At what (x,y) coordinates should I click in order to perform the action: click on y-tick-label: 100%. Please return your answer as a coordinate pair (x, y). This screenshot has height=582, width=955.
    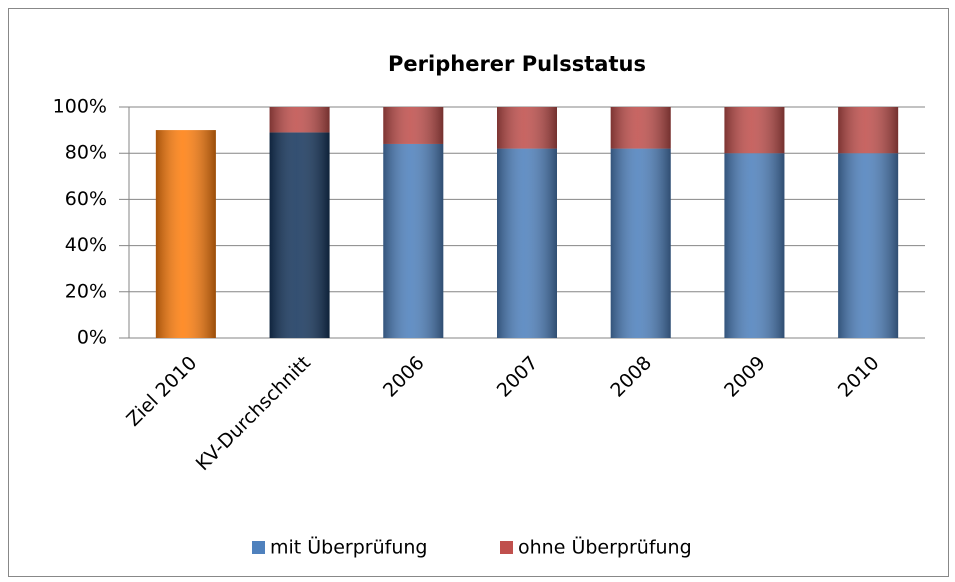
    Looking at the image, I should click on (80, 107).